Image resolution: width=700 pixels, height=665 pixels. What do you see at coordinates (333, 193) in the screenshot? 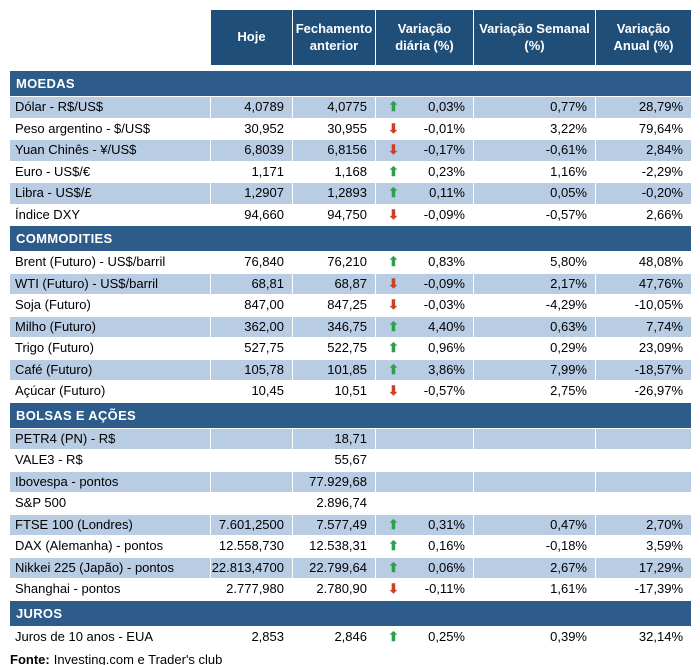
I see `cell-fechamento-anterior: 1,2893` at bounding box center [333, 193].